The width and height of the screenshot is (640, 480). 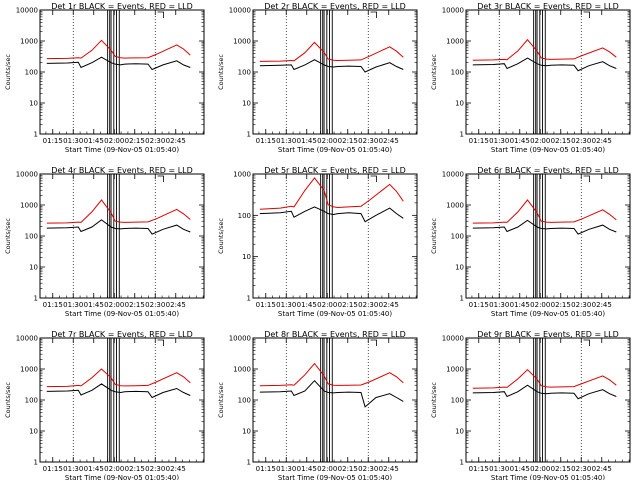 I want to click on x-axis-label: Start Time (09-Nov-05 01:05:40), so click(x=122, y=314).